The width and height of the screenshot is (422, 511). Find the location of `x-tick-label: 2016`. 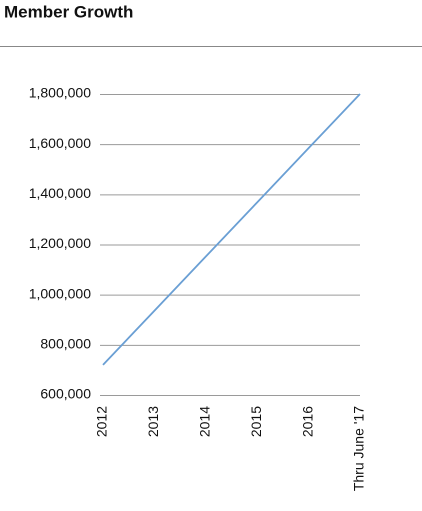

x-tick-label: 2016 is located at coordinates (307, 421).